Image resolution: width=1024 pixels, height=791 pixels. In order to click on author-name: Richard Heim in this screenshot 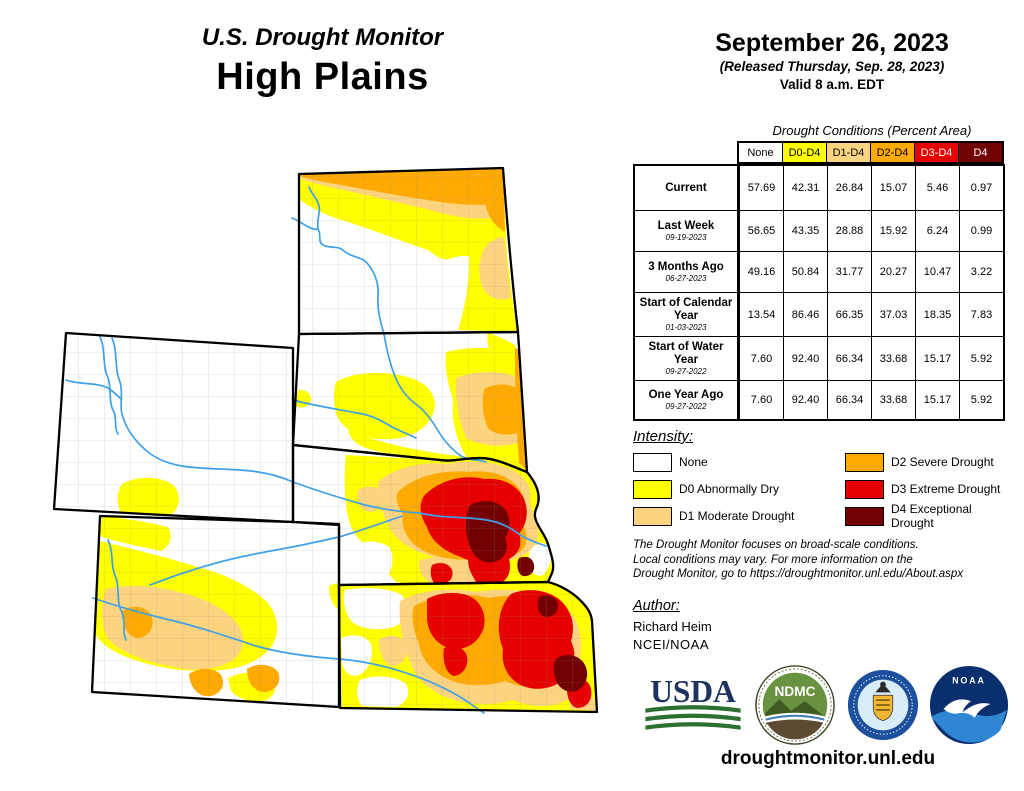, I will do `click(672, 626)`.